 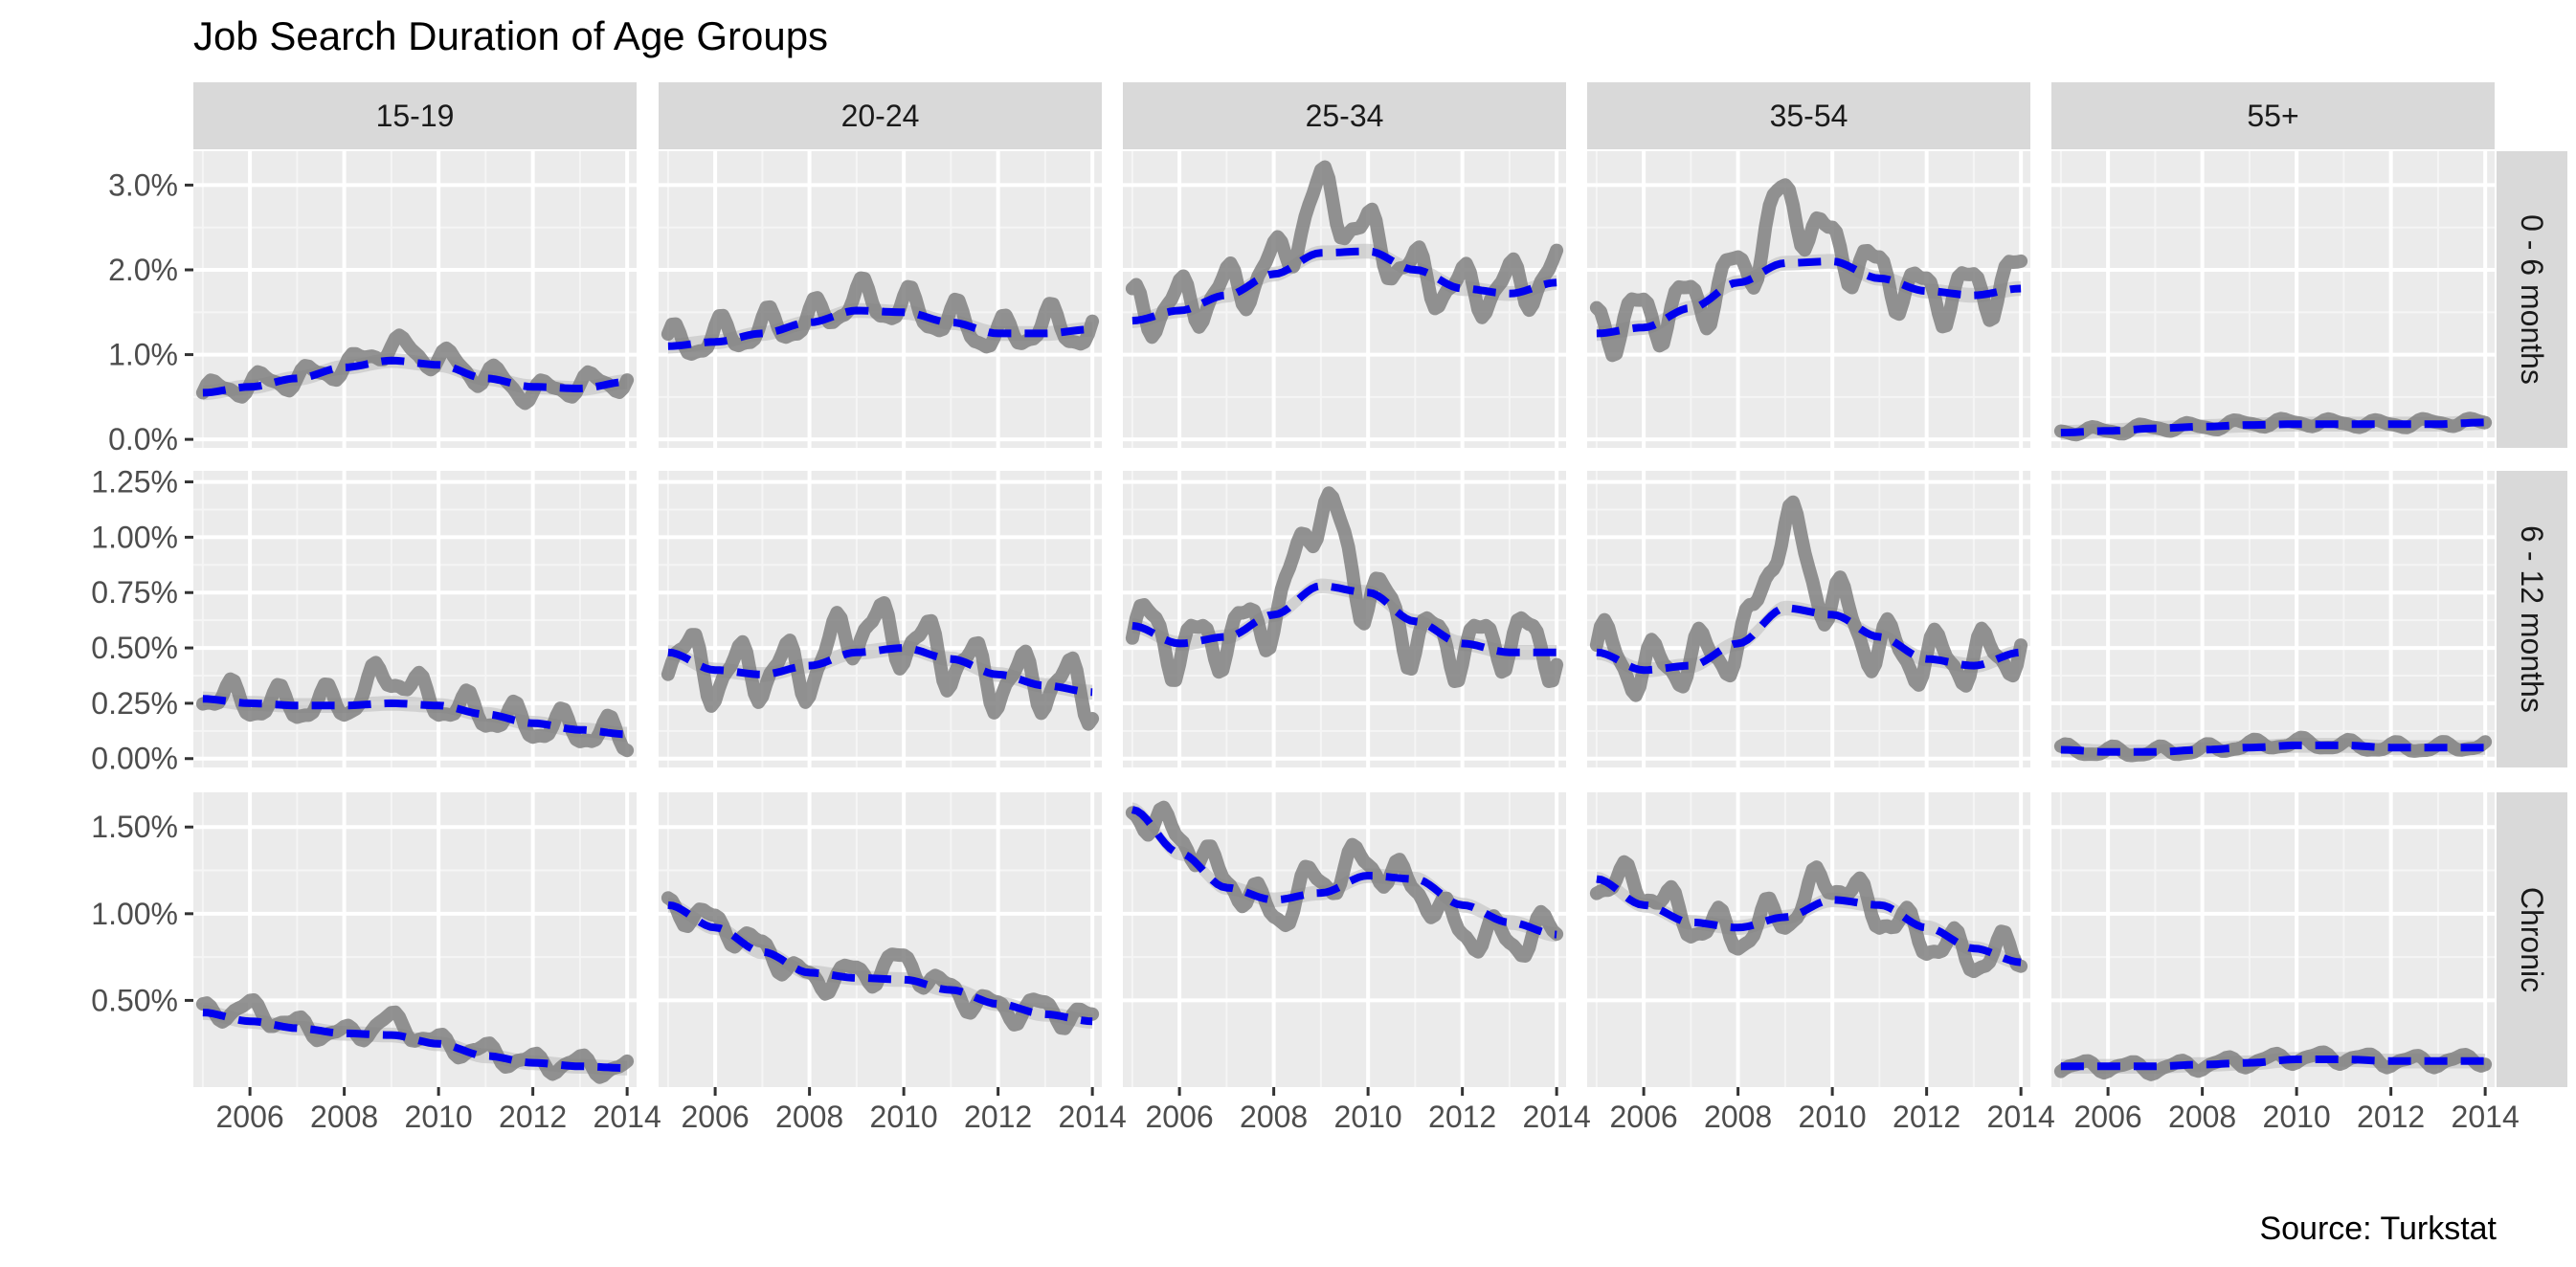 I want to click on facet-label-column: 20-24, so click(x=881, y=116).